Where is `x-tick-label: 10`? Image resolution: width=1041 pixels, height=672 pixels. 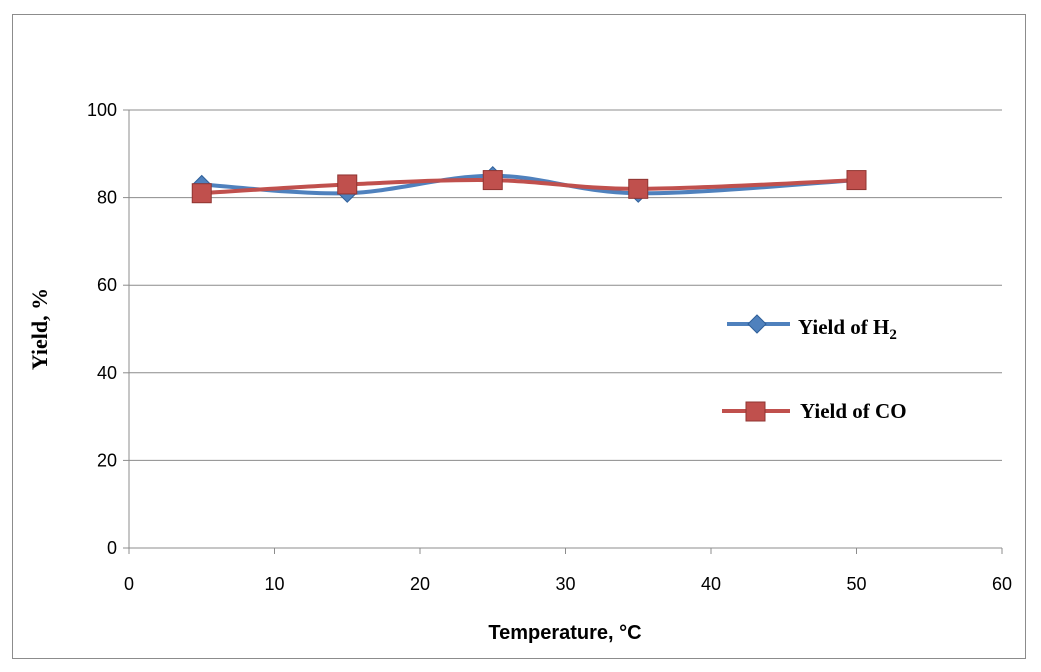 x-tick-label: 10 is located at coordinates (274, 584).